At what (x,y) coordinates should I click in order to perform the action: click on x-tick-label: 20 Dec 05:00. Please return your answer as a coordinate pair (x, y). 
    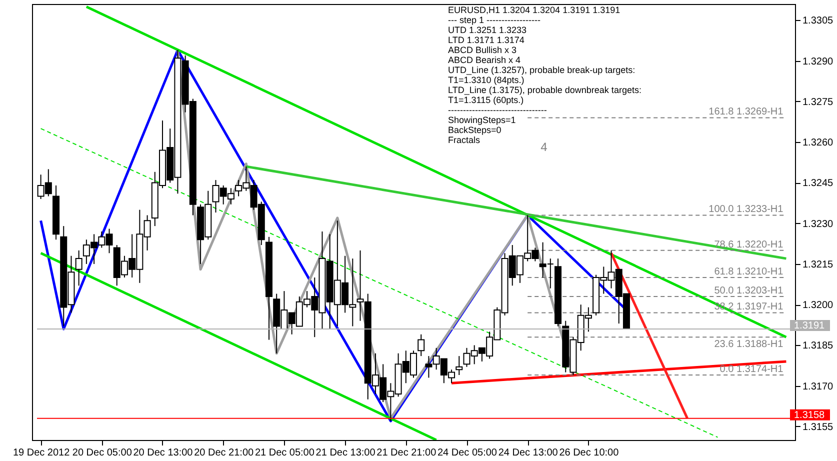
    Looking at the image, I should click on (102, 453).